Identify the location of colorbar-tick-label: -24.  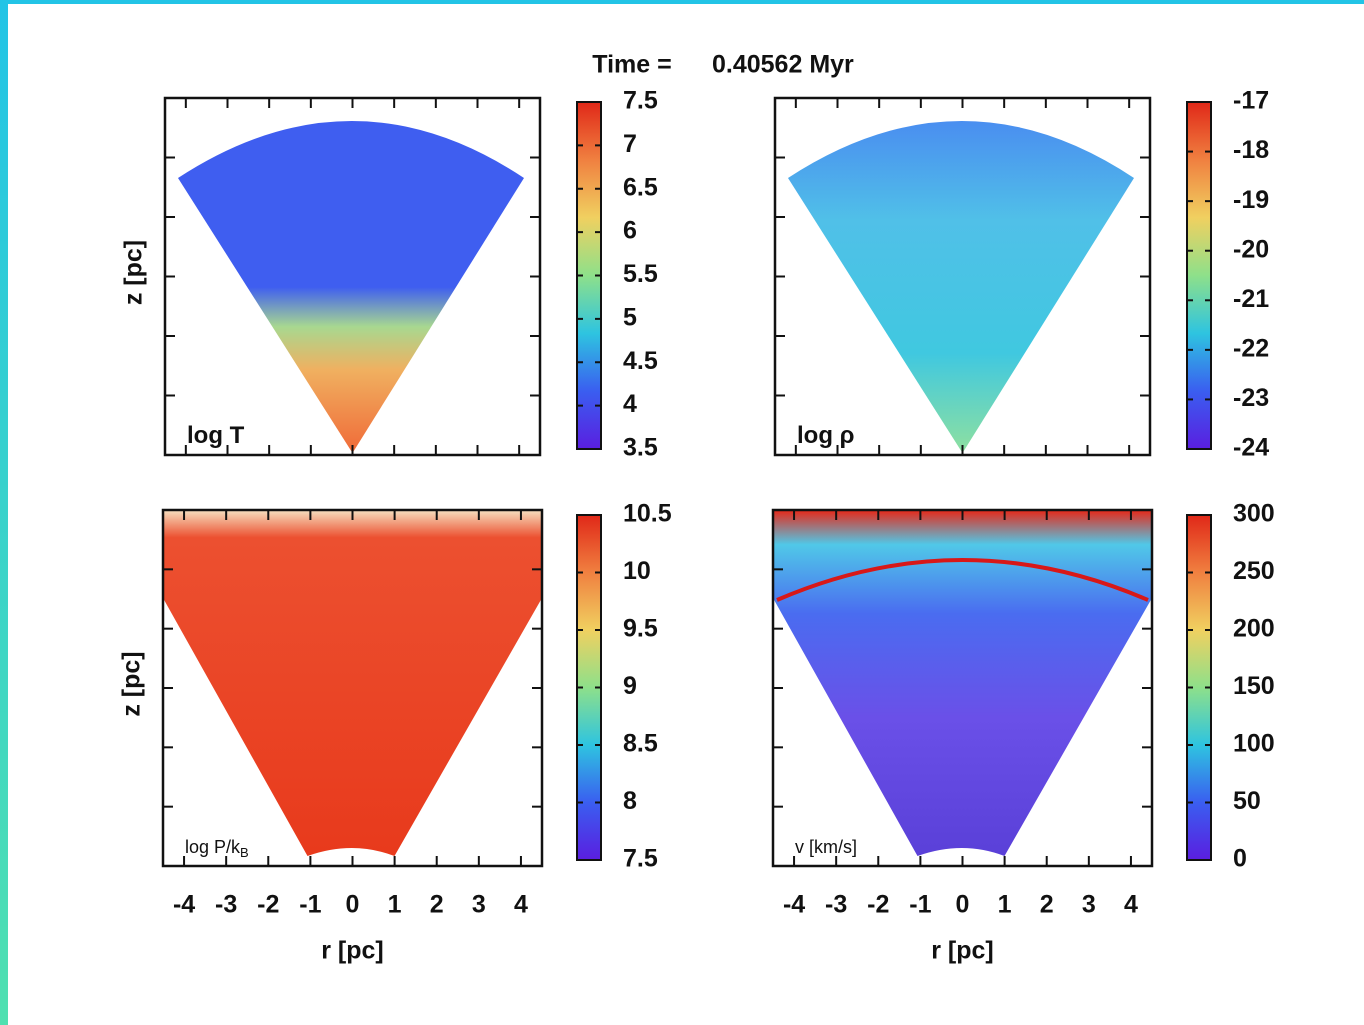
(1251, 448).